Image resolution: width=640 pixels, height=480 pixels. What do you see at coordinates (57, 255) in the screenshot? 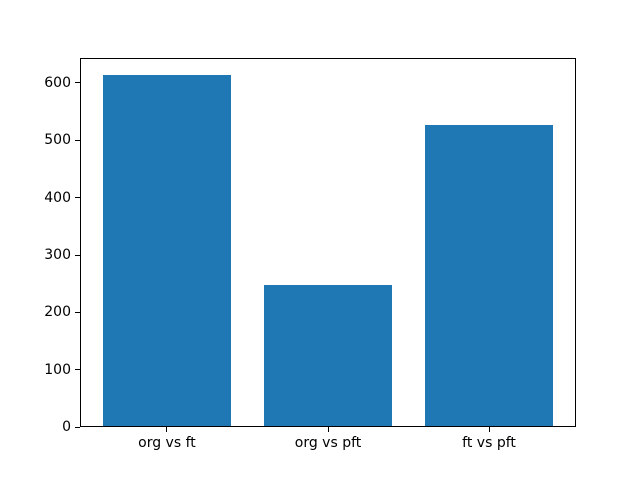
I see `y-tick-label: 300` at bounding box center [57, 255].